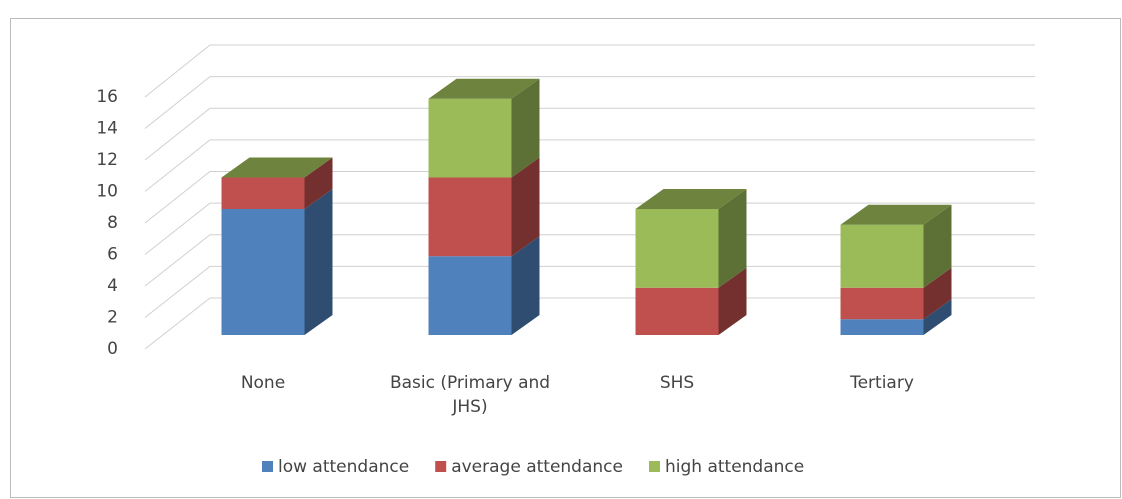  Describe the element at coordinates (734, 467) in the screenshot. I see `legend-label: high attendance` at that location.